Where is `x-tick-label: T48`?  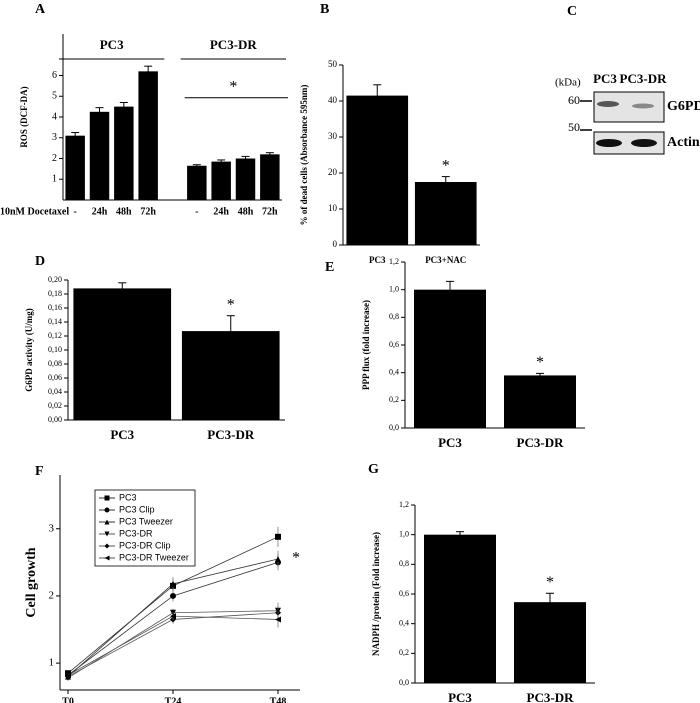
x-tick-label: T48 is located at coordinates (278, 699).